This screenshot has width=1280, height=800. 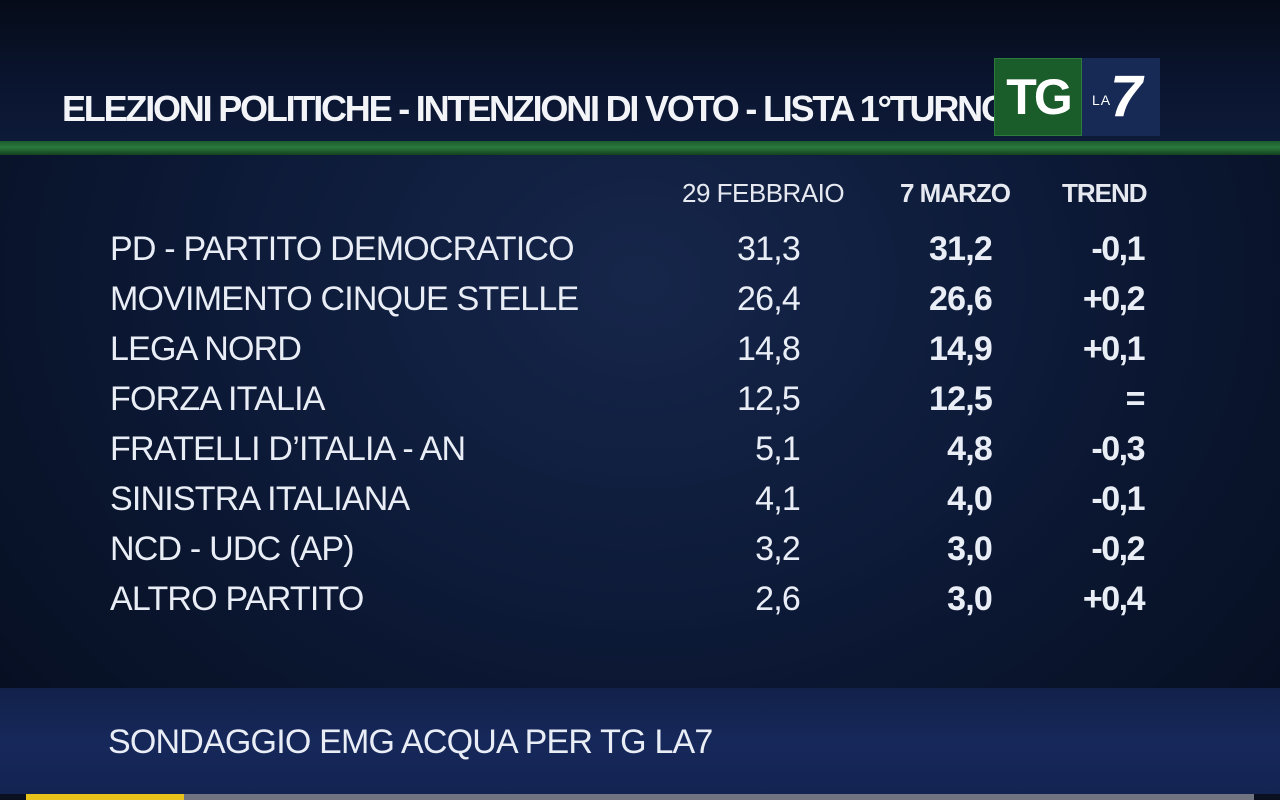 I want to click on value-29-febbraio: 3,2, so click(x=778, y=549).